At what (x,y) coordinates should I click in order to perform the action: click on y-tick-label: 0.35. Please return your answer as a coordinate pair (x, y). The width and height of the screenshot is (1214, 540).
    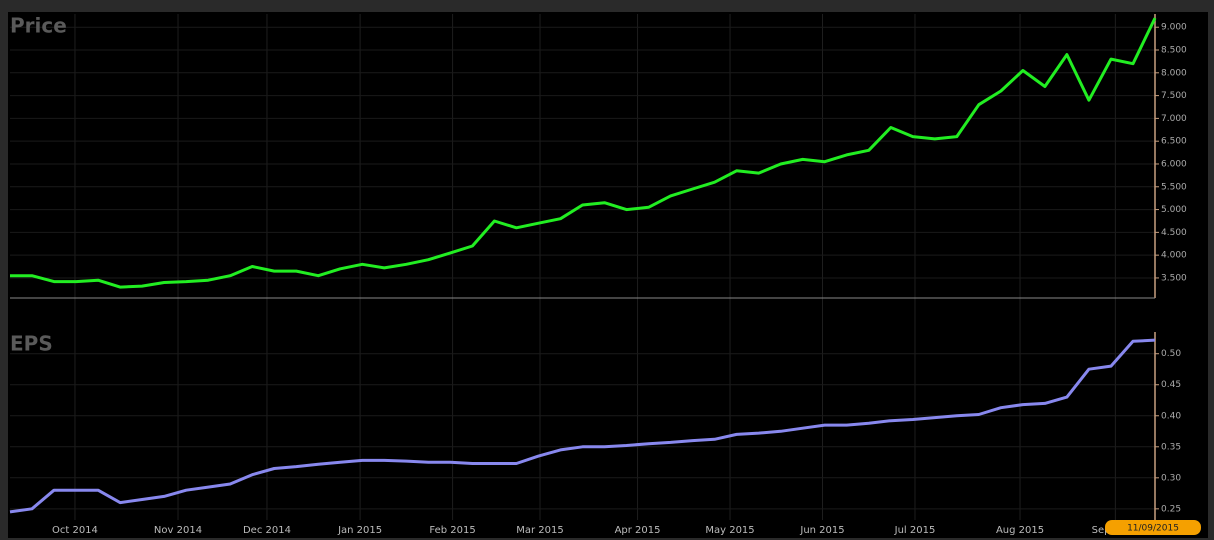
    Looking at the image, I should click on (1171, 447).